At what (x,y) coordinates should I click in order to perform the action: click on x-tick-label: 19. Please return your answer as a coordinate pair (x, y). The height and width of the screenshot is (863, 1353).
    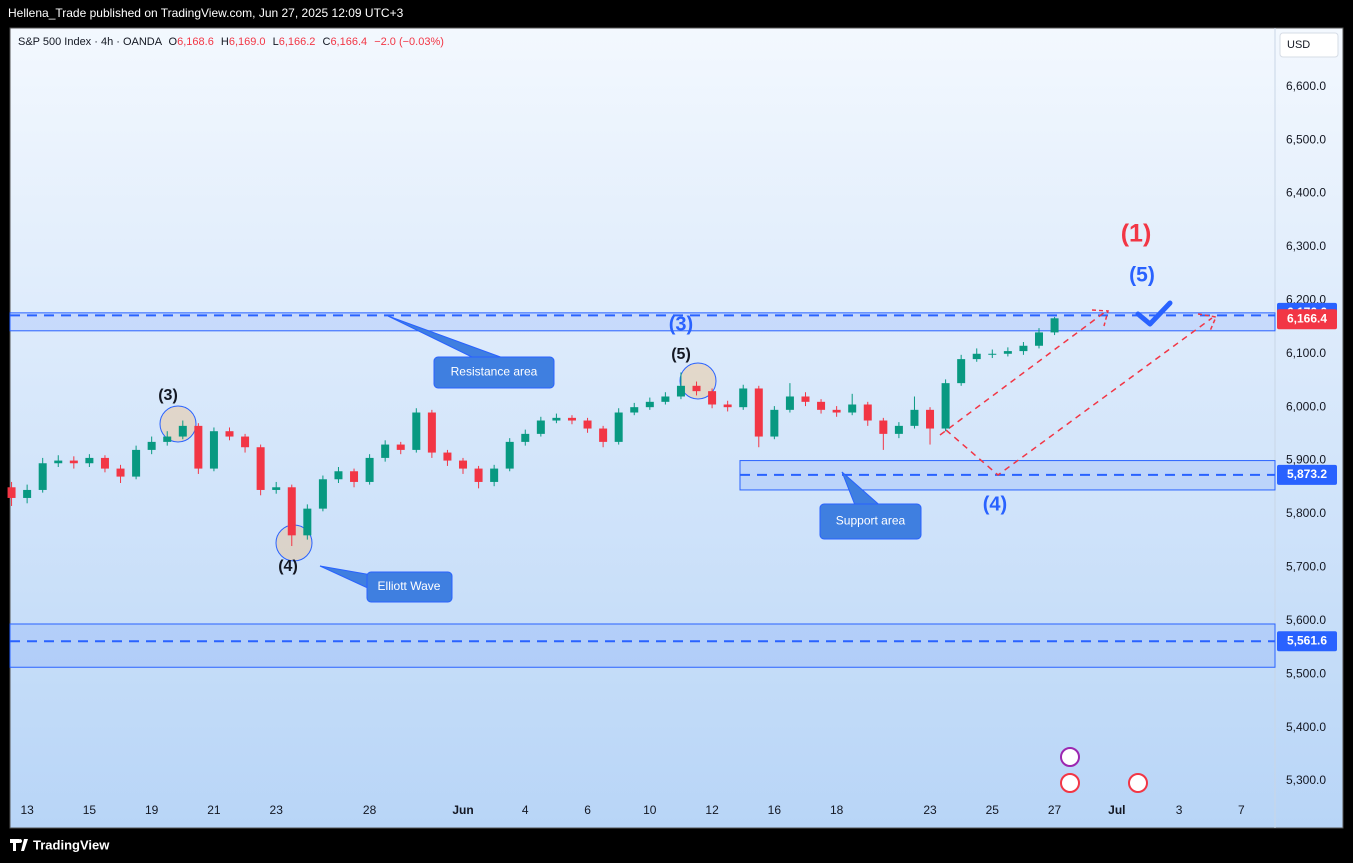
    Looking at the image, I should click on (152, 810).